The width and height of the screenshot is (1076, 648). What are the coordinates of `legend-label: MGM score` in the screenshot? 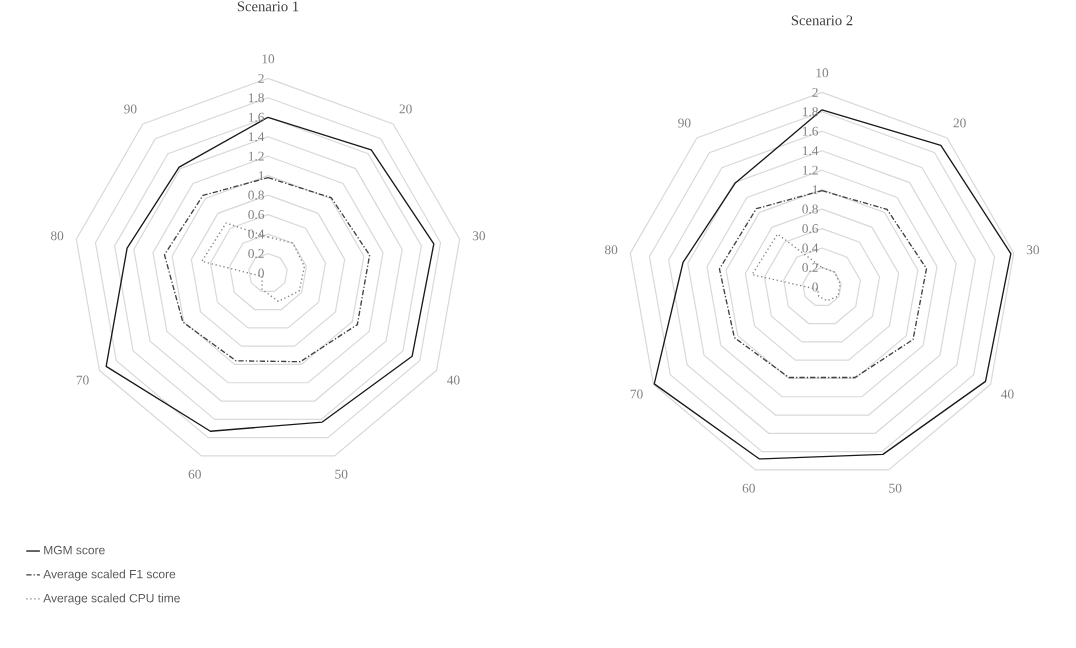 It's located at (74, 550).